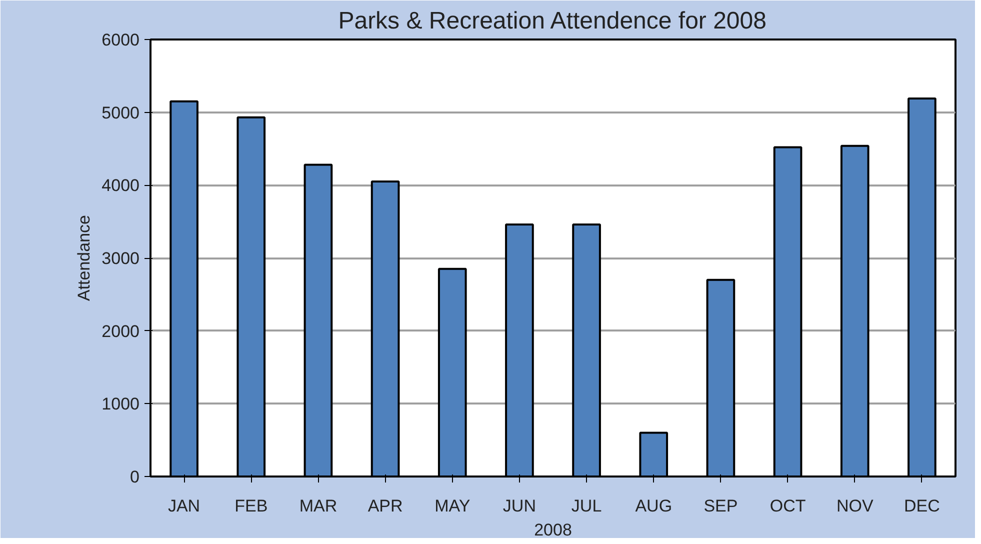 This screenshot has height=544, width=981. What do you see at coordinates (121, 112) in the screenshot?
I see `y-tick-label: 5000` at bounding box center [121, 112].